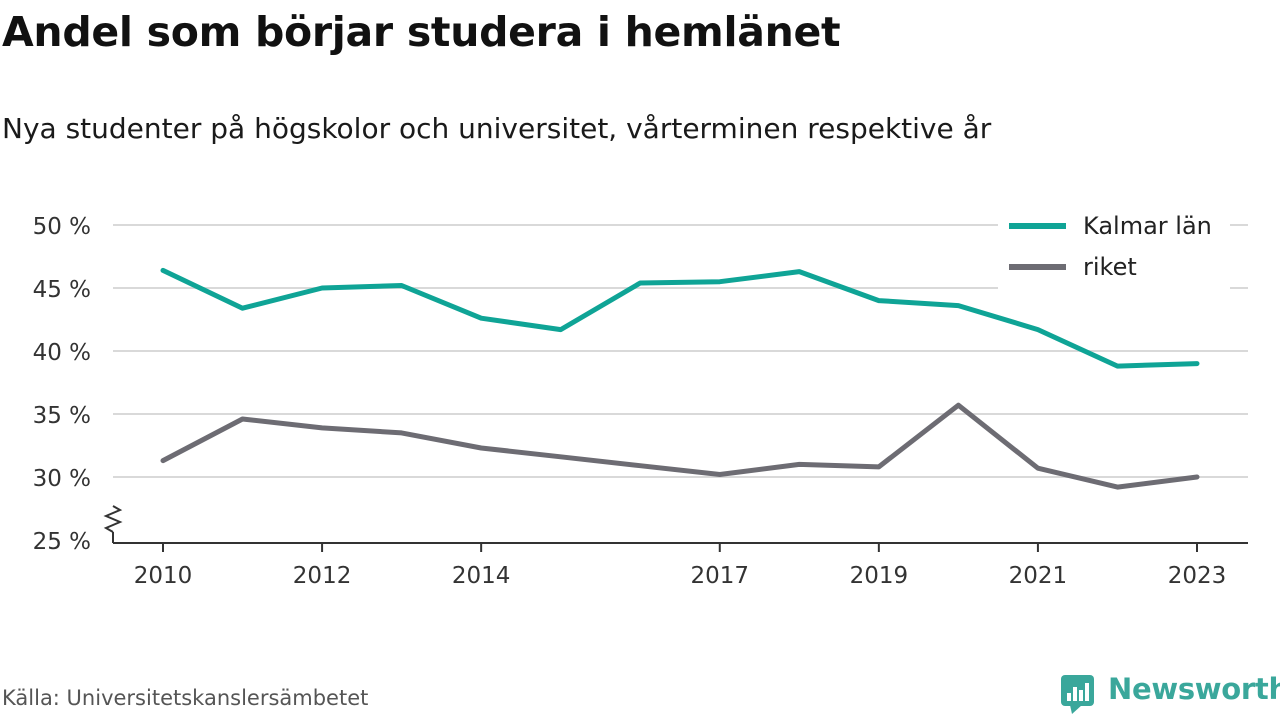 The image size is (1280, 720). I want to click on legend-background, so click(1114, 246).